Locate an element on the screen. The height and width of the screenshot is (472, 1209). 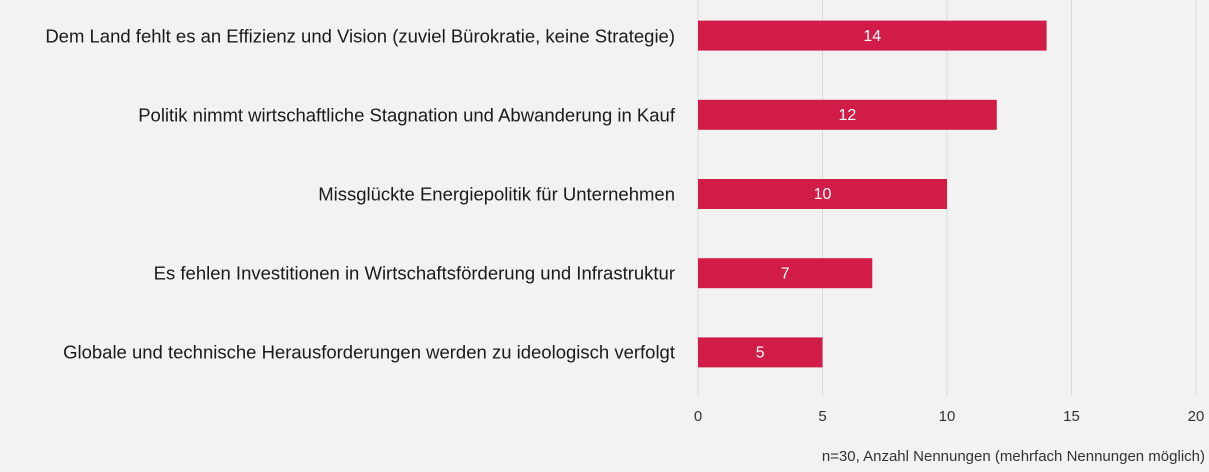
data-label: 5 is located at coordinates (760, 353).